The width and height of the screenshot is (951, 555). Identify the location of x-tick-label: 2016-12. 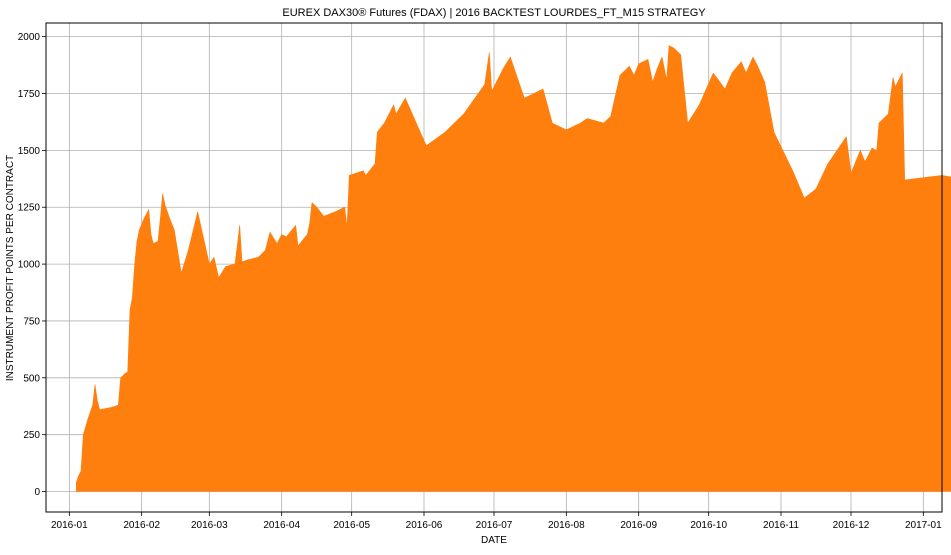
(851, 525).